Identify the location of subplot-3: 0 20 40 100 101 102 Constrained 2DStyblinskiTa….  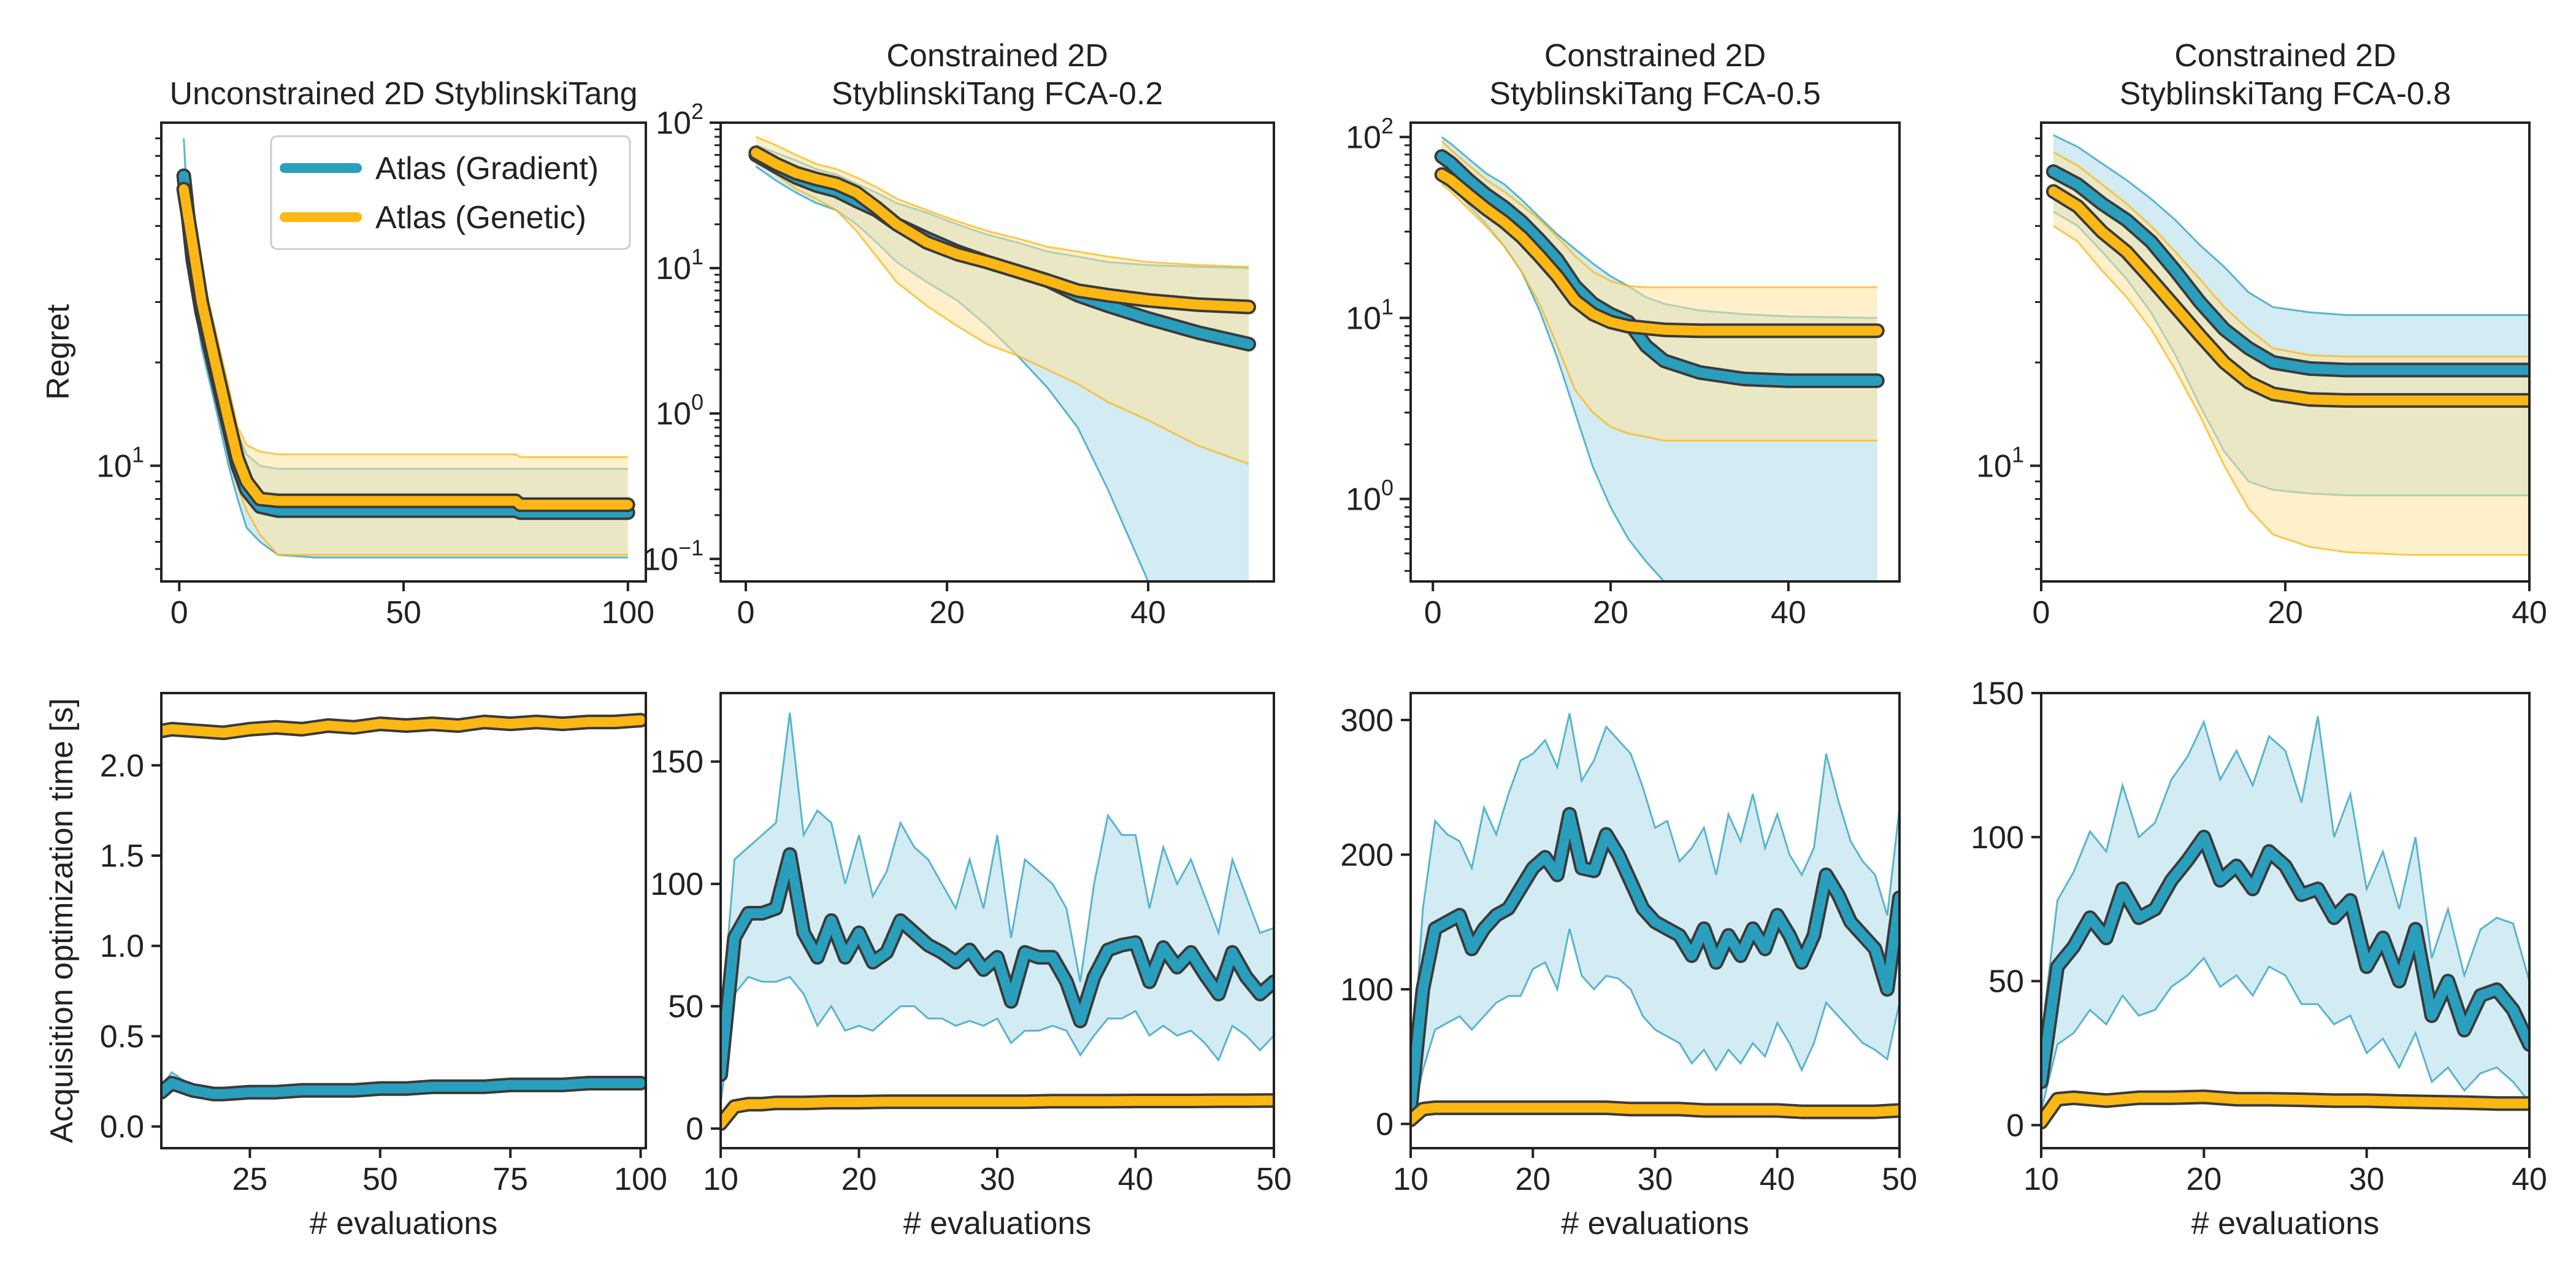
(1623, 334).